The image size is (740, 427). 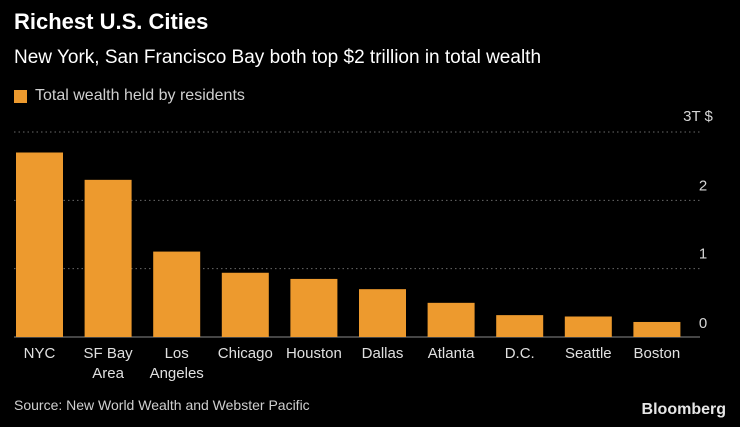 I want to click on y-tick-label: 3T $, so click(x=698, y=116).